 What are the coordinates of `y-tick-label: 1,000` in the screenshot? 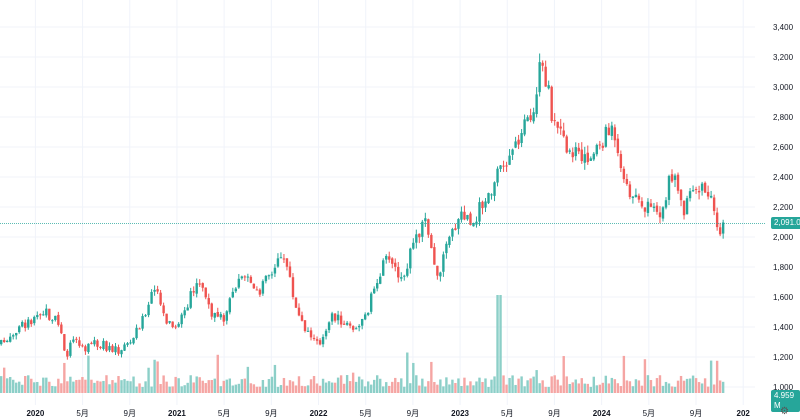 It's located at (783, 387).